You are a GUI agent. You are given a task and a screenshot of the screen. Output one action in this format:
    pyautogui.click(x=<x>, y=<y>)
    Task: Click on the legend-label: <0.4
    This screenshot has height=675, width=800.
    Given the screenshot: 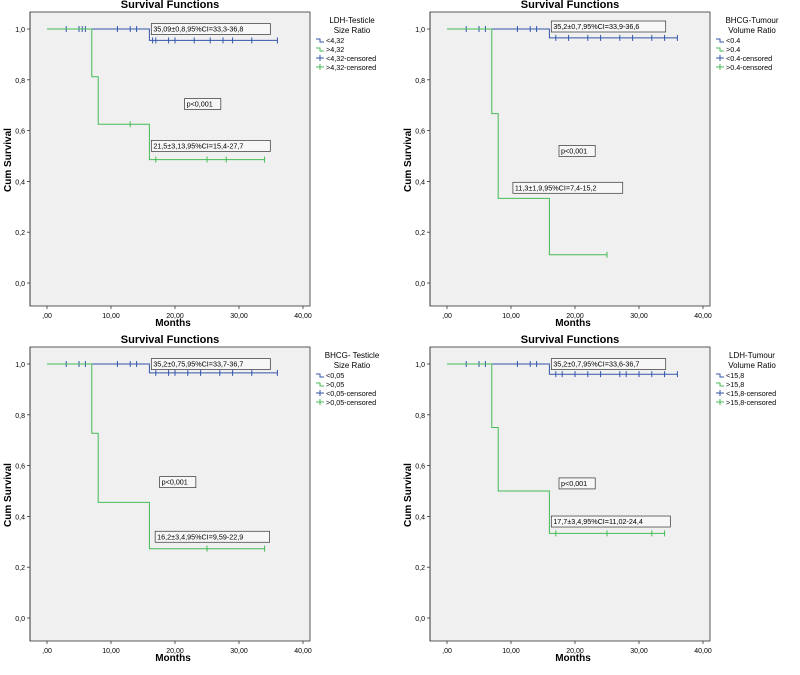 What is the action you would take?
    pyautogui.click(x=733, y=40)
    